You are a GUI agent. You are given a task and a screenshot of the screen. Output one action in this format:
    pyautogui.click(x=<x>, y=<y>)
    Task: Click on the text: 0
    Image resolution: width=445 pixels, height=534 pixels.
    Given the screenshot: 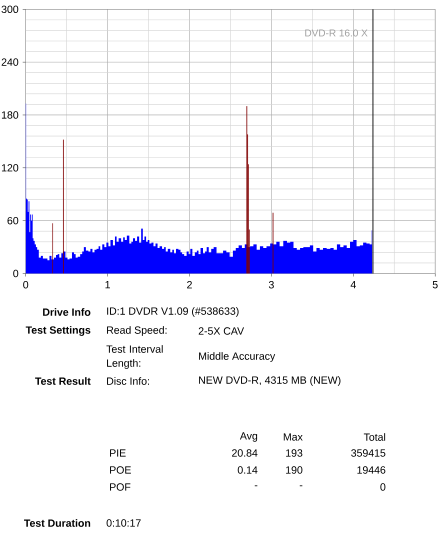 What is the action you would take?
    pyautogui.click(x=383, y=487)
    